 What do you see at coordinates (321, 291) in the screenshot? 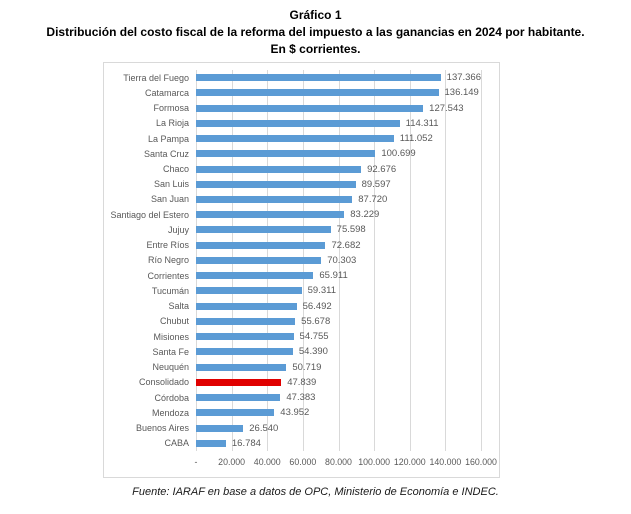
I see `value-label: 59.311` at bounding box center [321, 291].